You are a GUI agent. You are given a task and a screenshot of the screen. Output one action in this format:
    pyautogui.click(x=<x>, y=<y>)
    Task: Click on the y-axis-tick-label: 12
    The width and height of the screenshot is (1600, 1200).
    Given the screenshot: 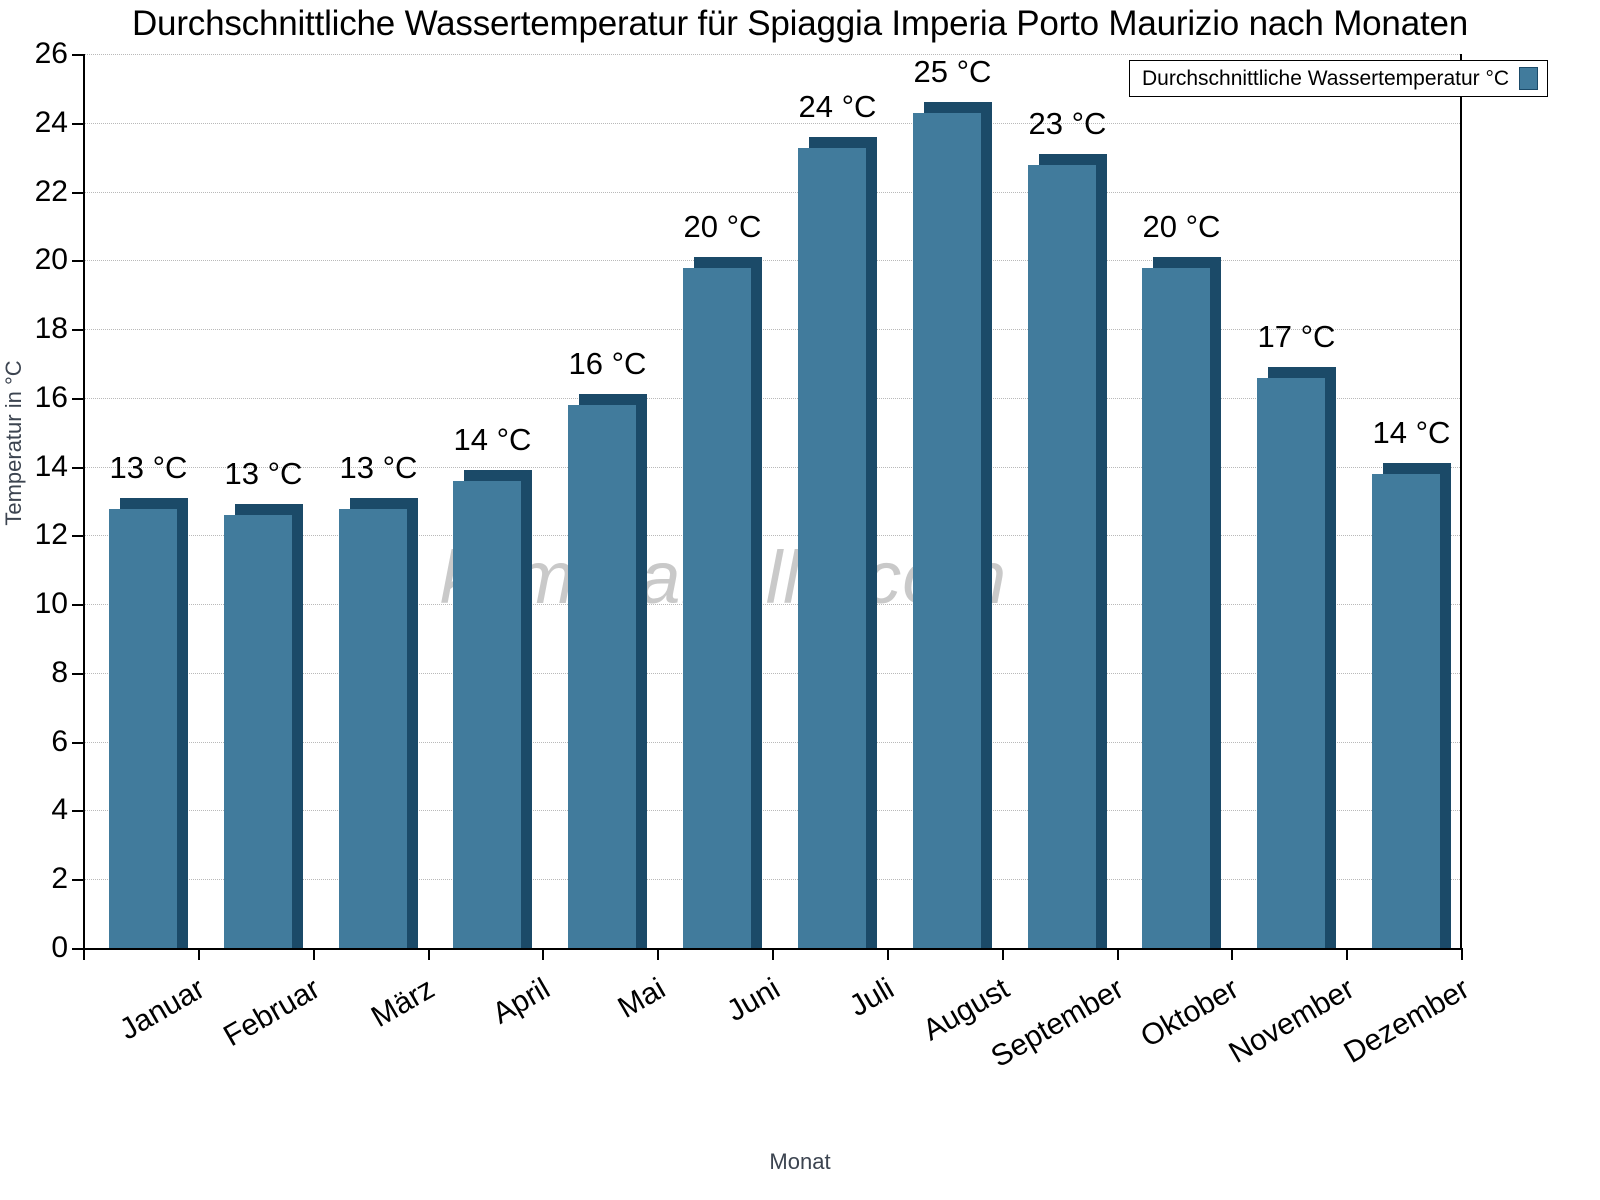 What is the action you would take?
    pyautogui.click(x=51, y=535)
    